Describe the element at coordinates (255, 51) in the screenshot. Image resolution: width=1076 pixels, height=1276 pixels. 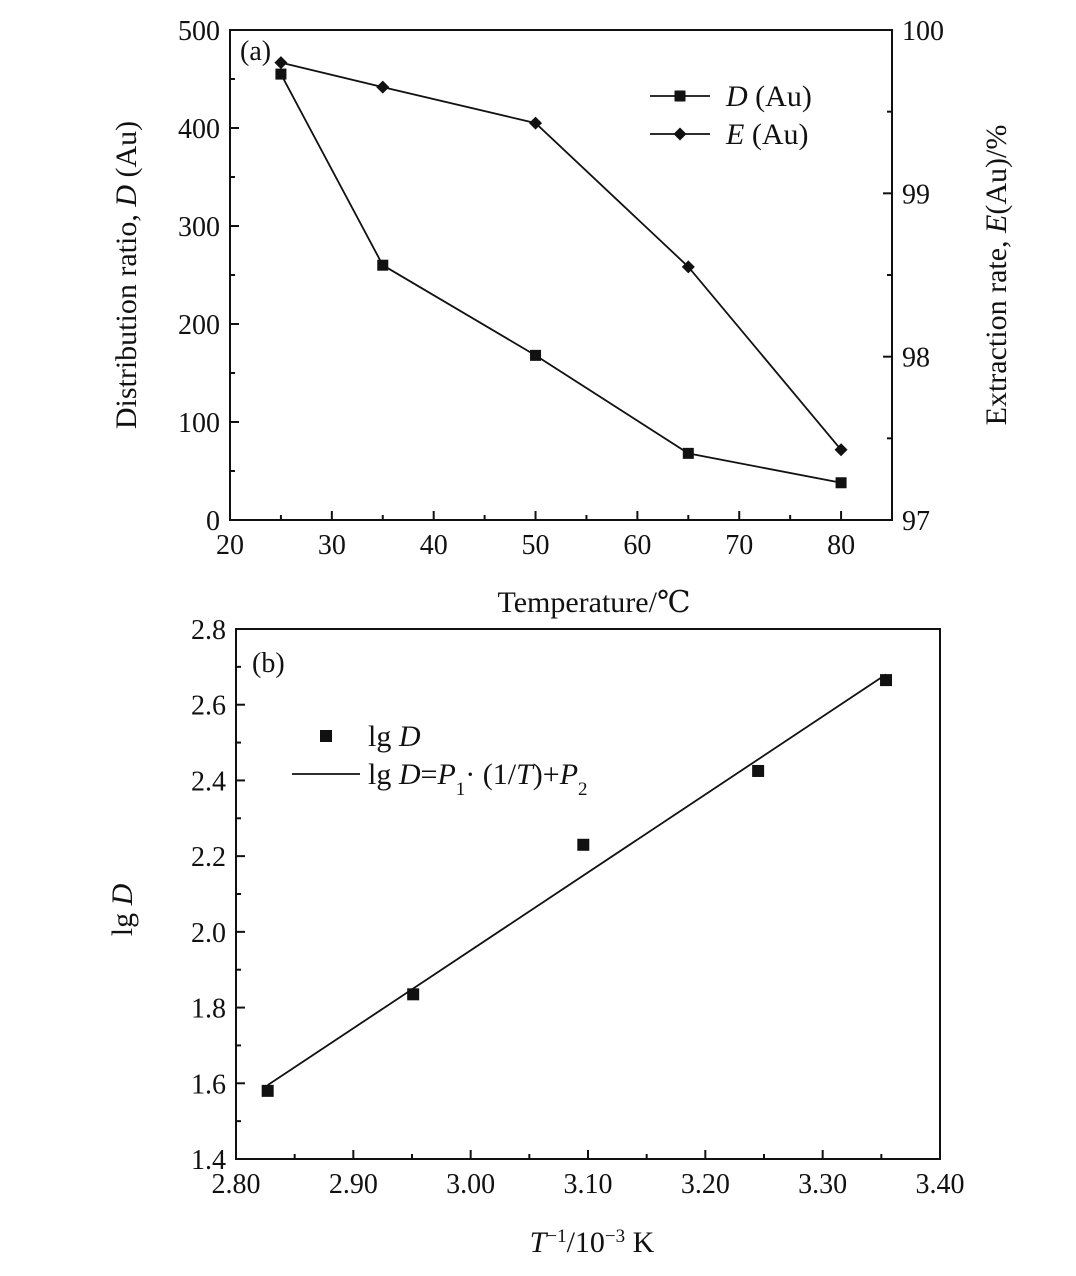
I see `panel-label-a: (a)` at that location.